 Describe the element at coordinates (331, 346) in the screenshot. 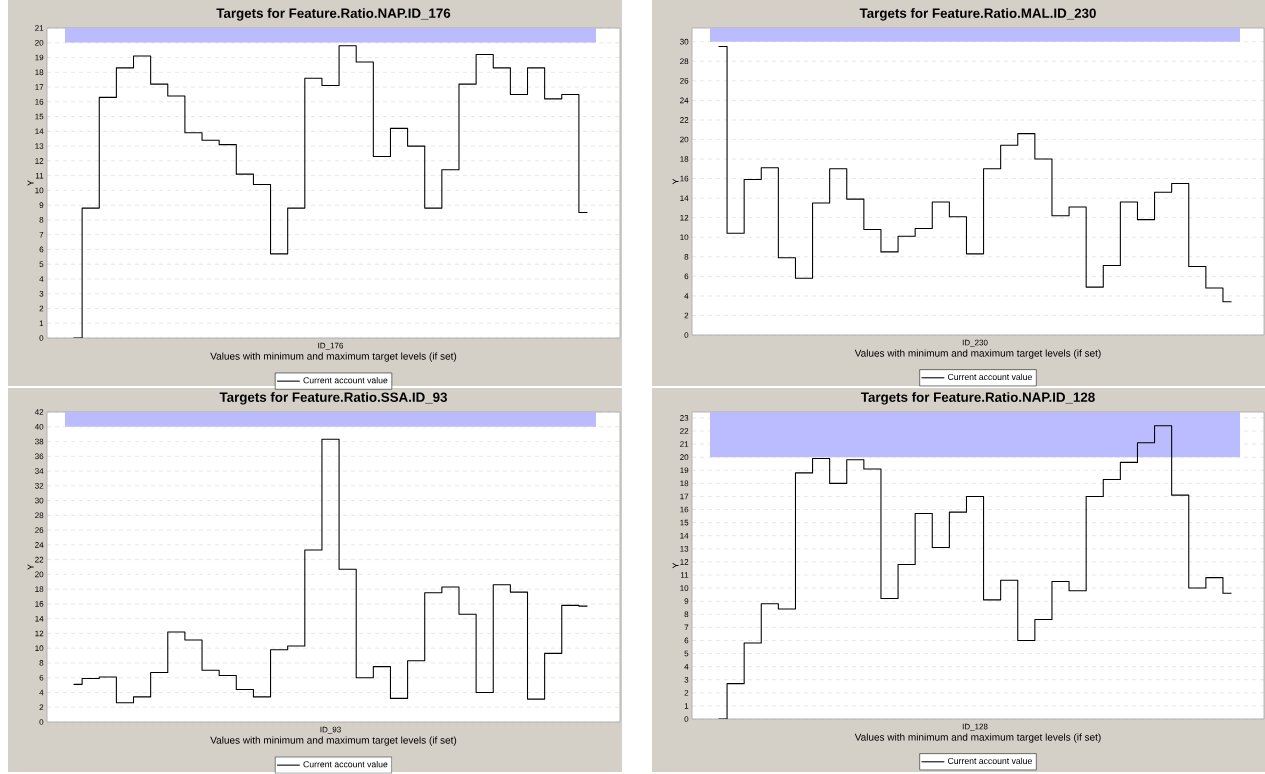

I see `x-tick-label: ID_176` at that location.